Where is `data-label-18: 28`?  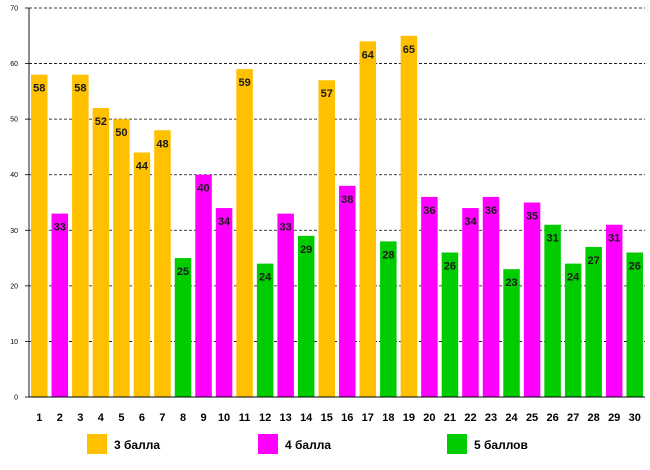
data-label-18: 28 is located at coordinates (388, 255).